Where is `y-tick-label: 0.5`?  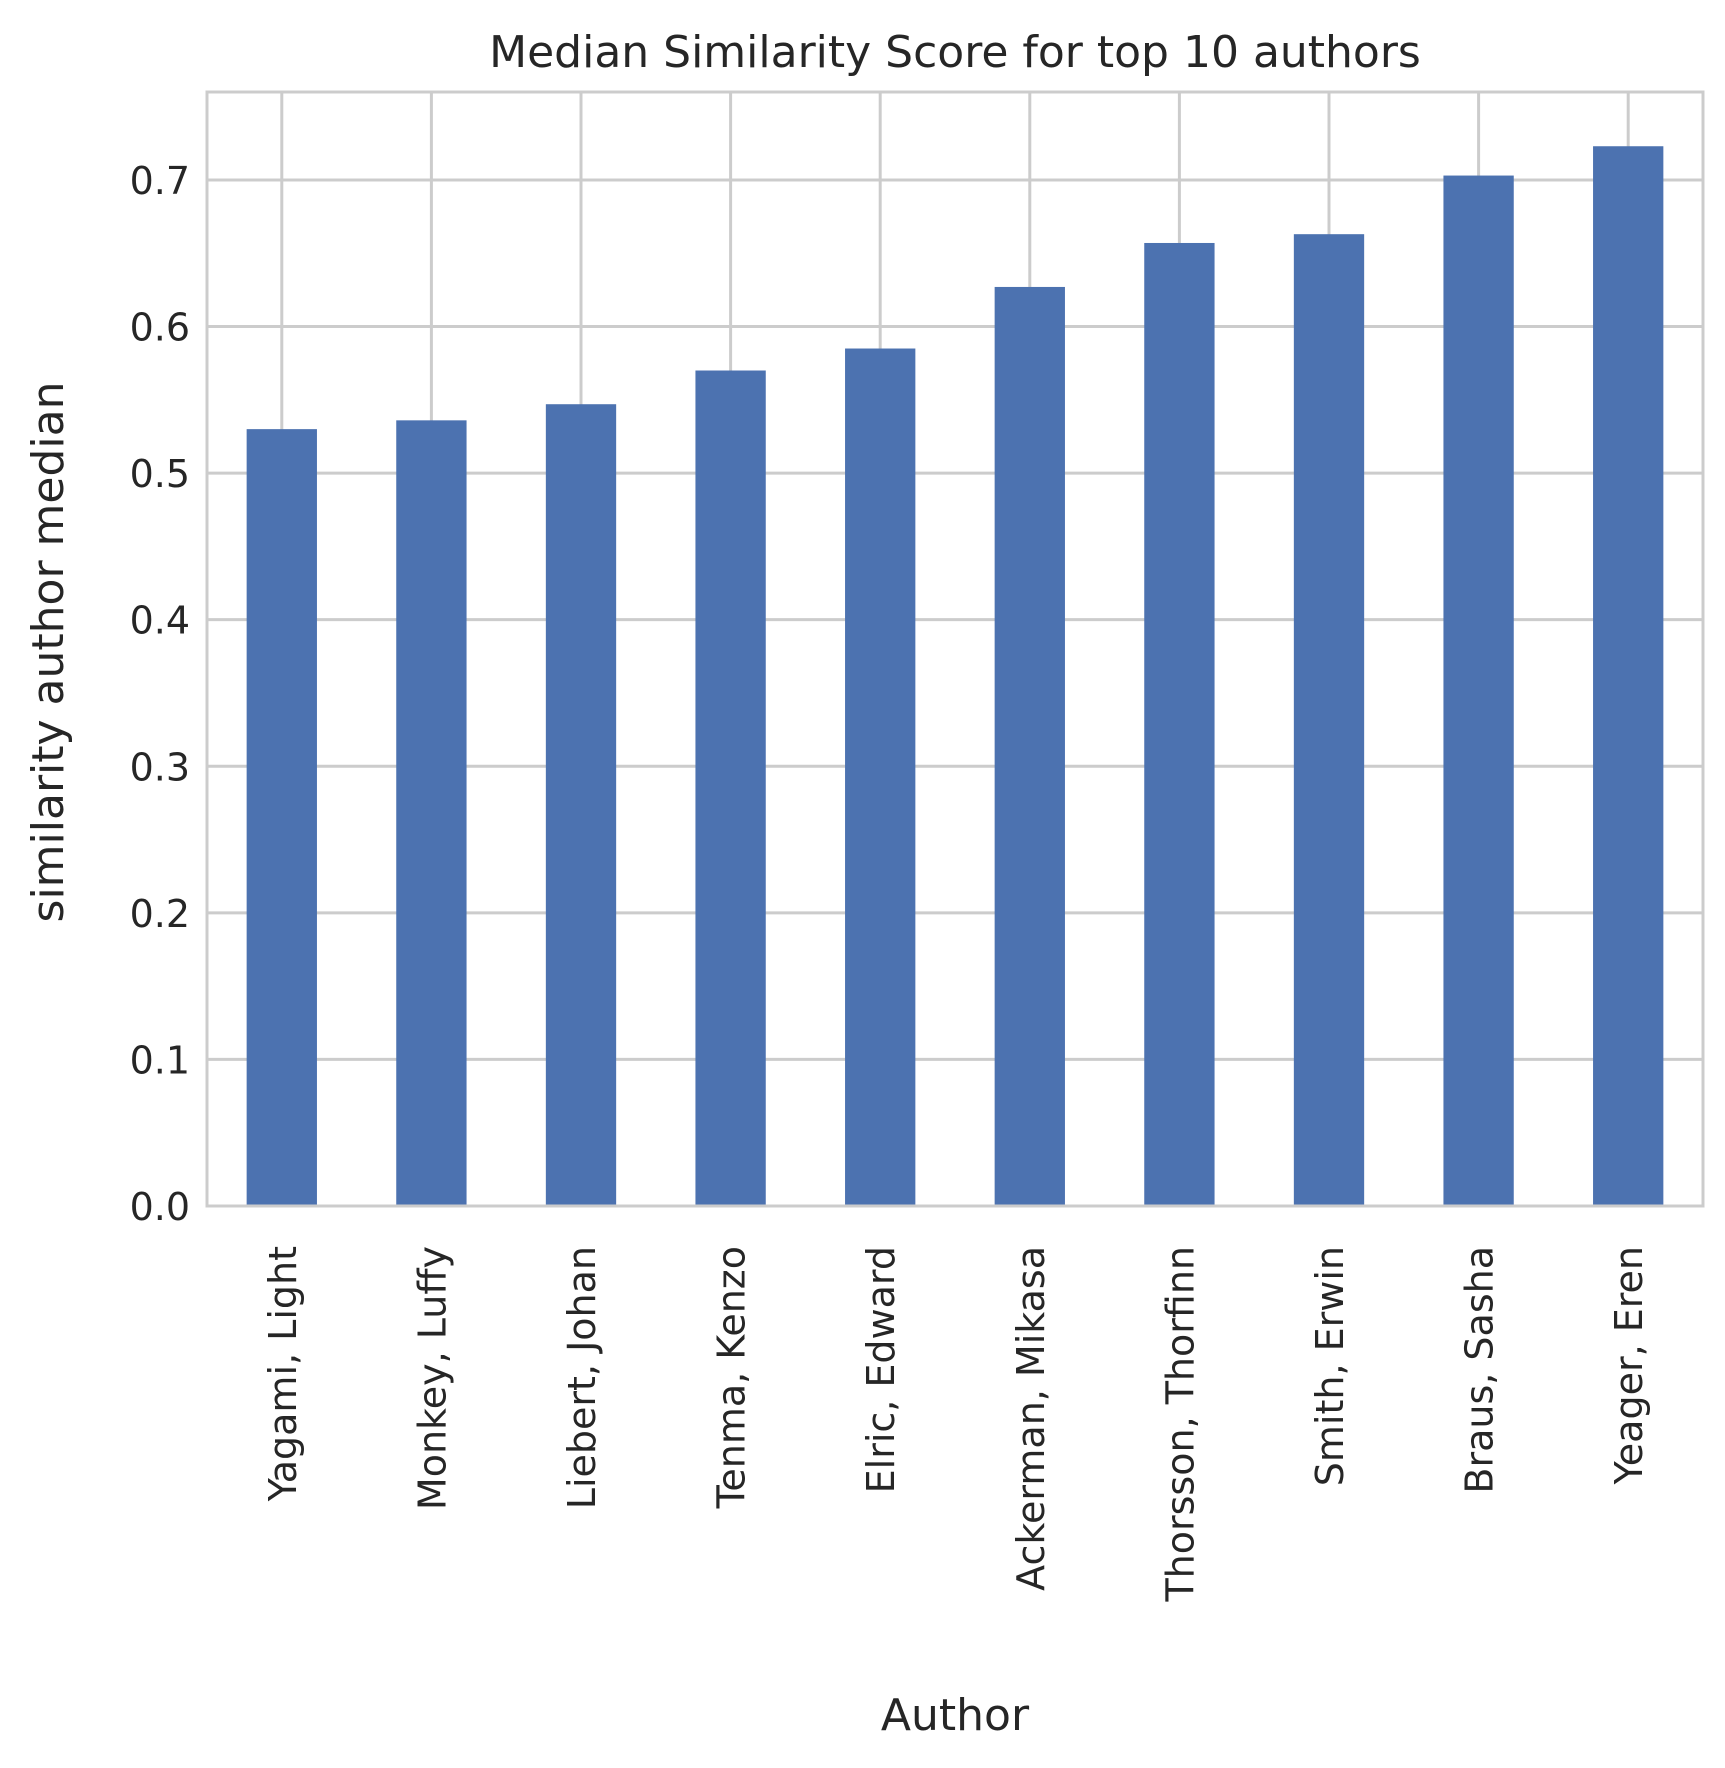
y-tick-label: 0.5 is located at coordinates (160, 474).